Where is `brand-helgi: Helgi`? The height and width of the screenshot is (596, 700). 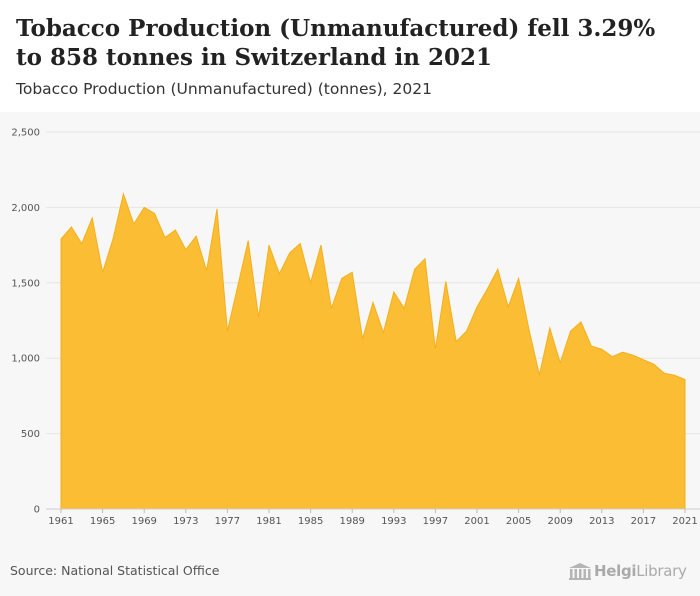 brand-helgi: Helgi is located at coordinates (615, 571).